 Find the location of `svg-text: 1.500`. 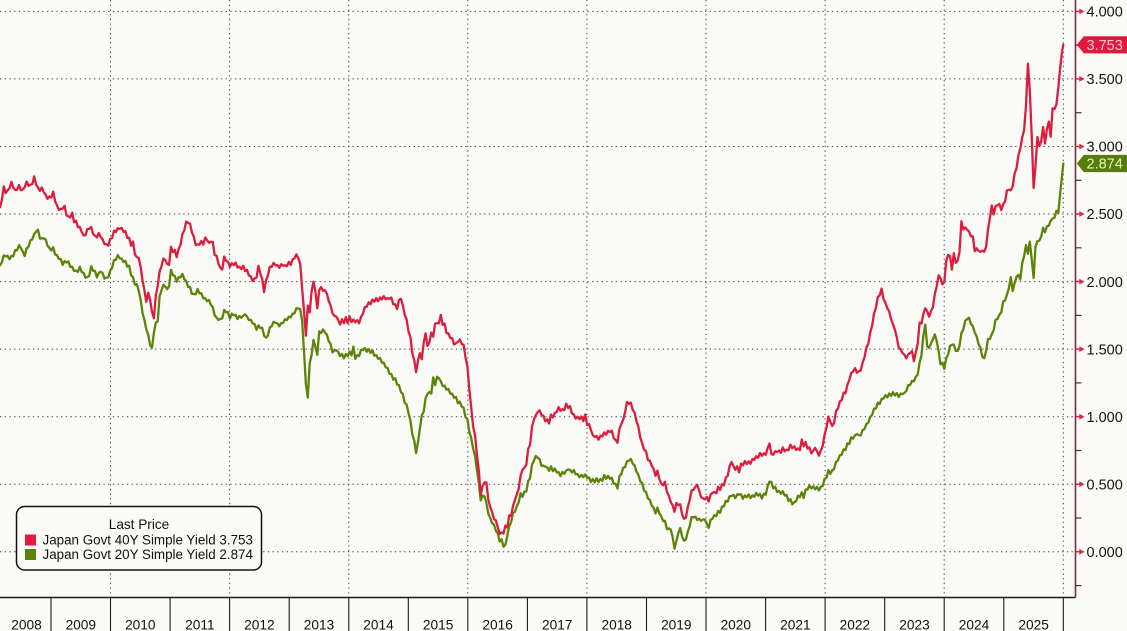

svg-text: 1.500 is located at coordinates (1105, 350).